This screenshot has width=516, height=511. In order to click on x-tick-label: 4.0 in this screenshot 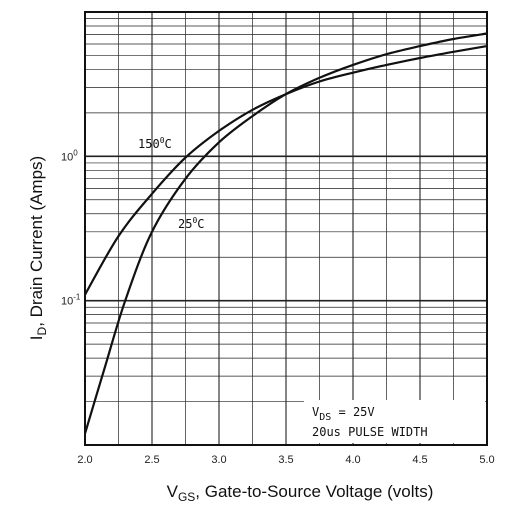, I will do `click(352, 460)`.